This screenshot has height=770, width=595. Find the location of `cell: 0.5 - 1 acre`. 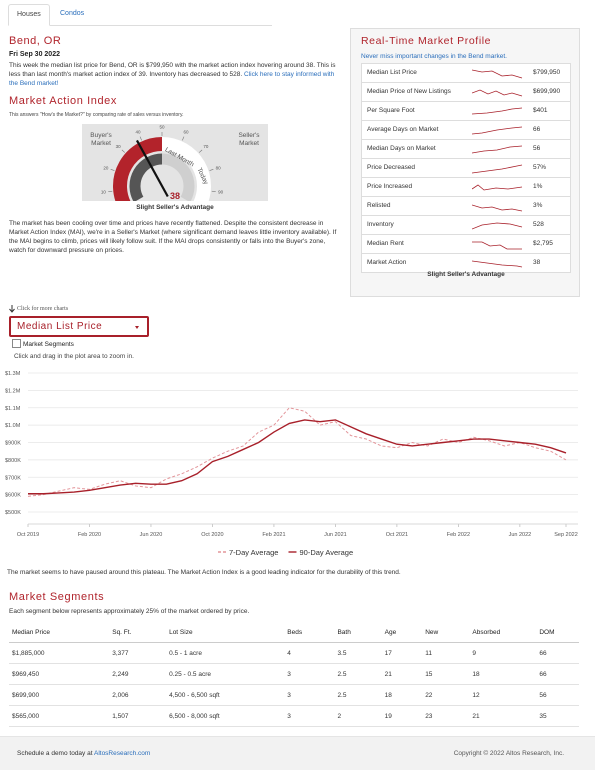

cell: 0.5 - 1 acre is located at coordinates (225, 653).